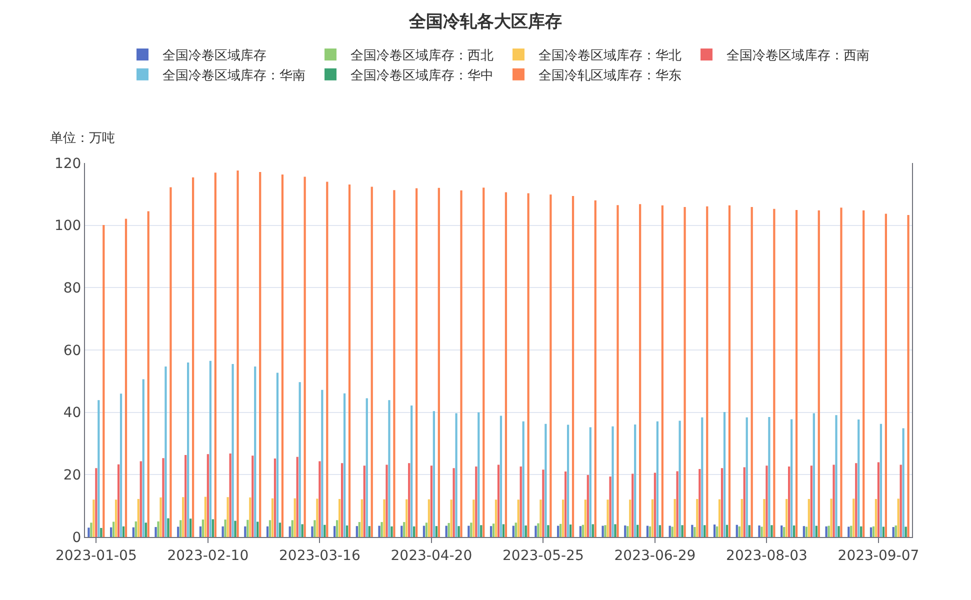 This screenshot has height=600, width=971. I want to click on legend-label: 全国冷卷区域库存：华北, so click(610, 56).